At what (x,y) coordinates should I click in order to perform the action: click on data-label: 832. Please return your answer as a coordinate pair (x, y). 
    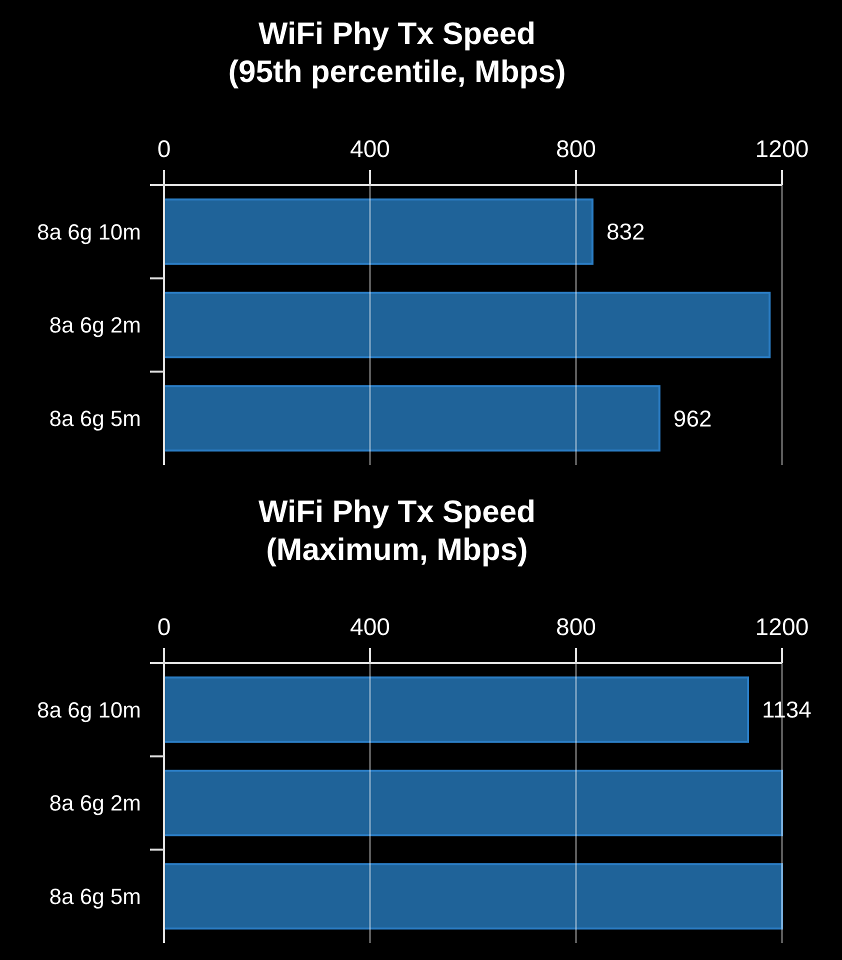
    Looking at the image, I should click on (625, 231).